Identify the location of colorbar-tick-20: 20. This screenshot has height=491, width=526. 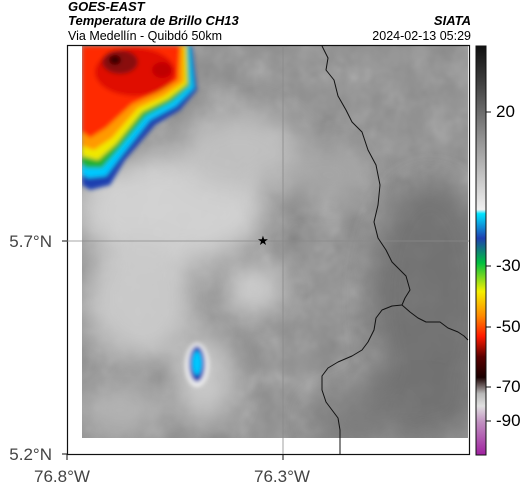
(505, 111).